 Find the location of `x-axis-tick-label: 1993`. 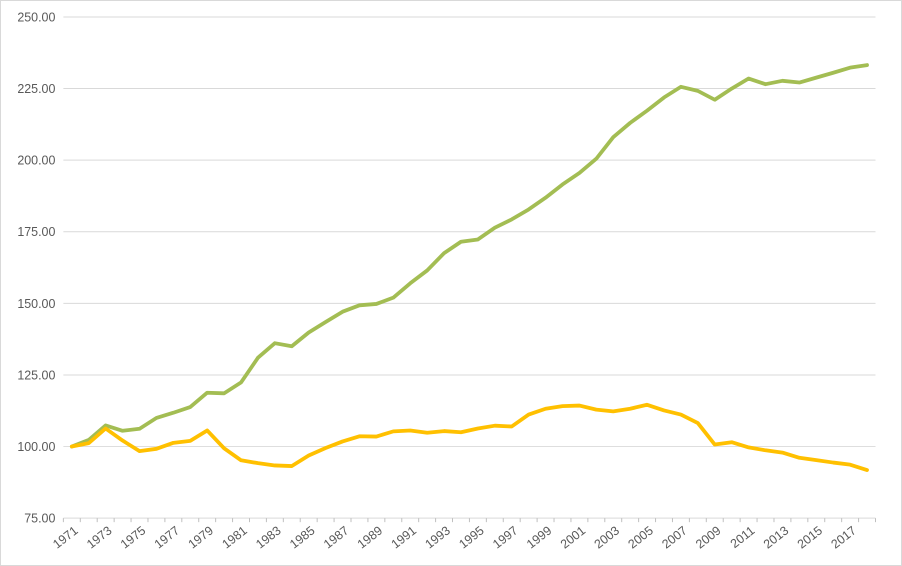

x-axis-tick-label: 1993 is located at coordinates (437, 537).